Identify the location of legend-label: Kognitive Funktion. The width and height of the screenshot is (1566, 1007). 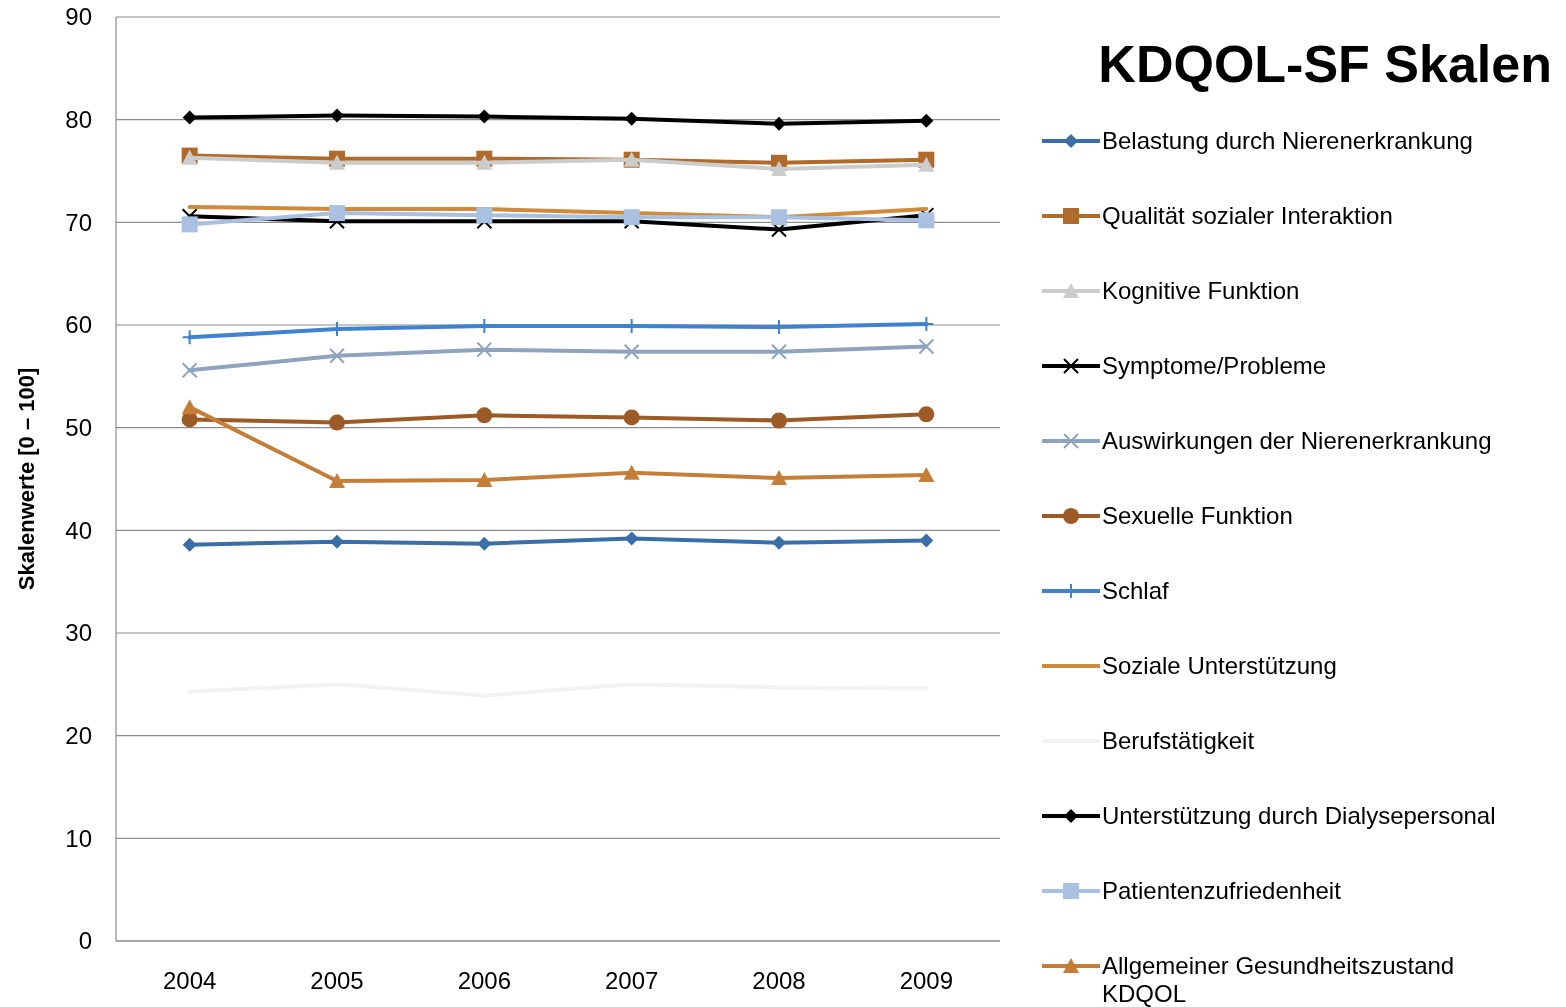
(1201, 291).